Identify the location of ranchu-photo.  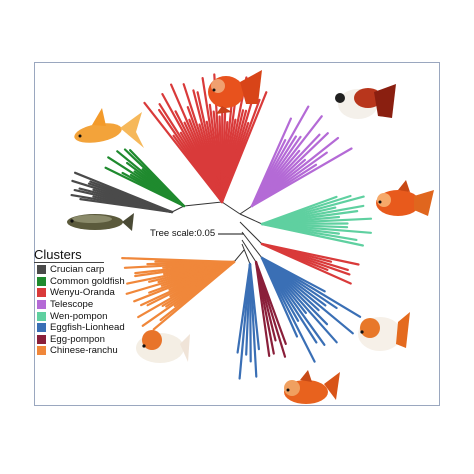
(163, 346).